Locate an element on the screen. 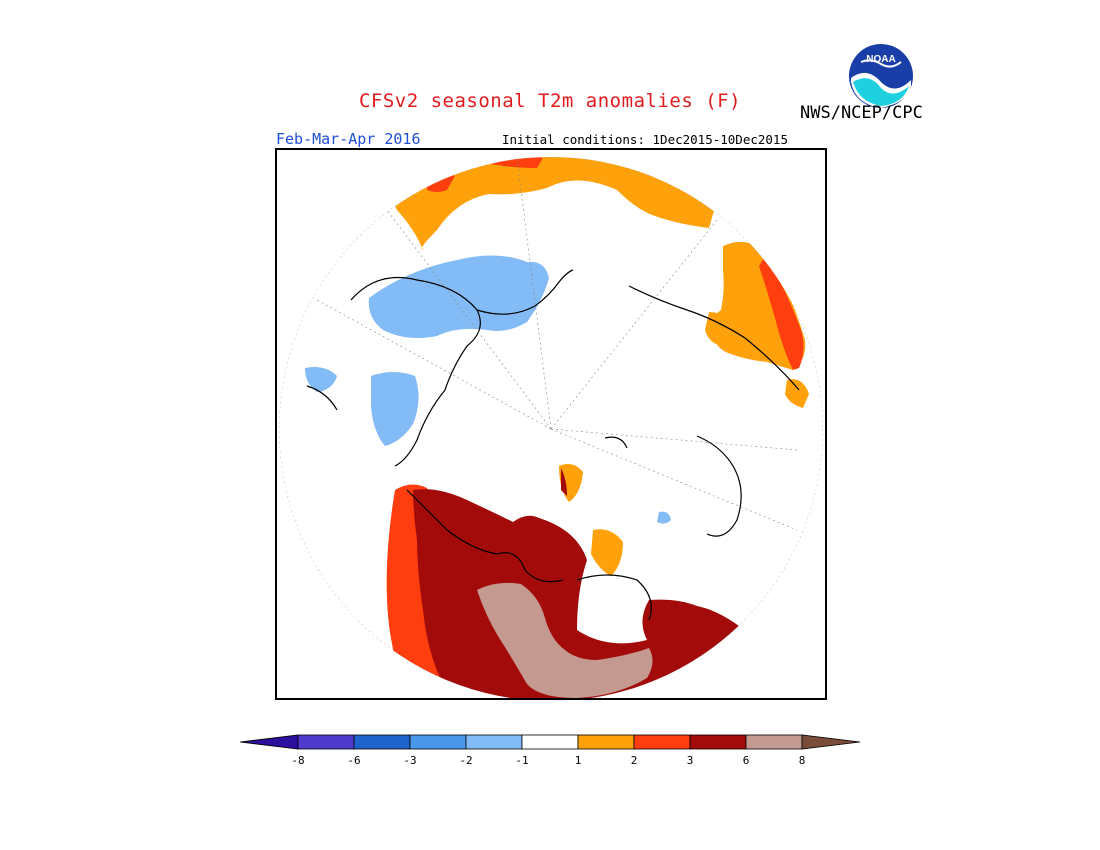  colorbar-tick-label: 8 is located at coordinates (802, 760).